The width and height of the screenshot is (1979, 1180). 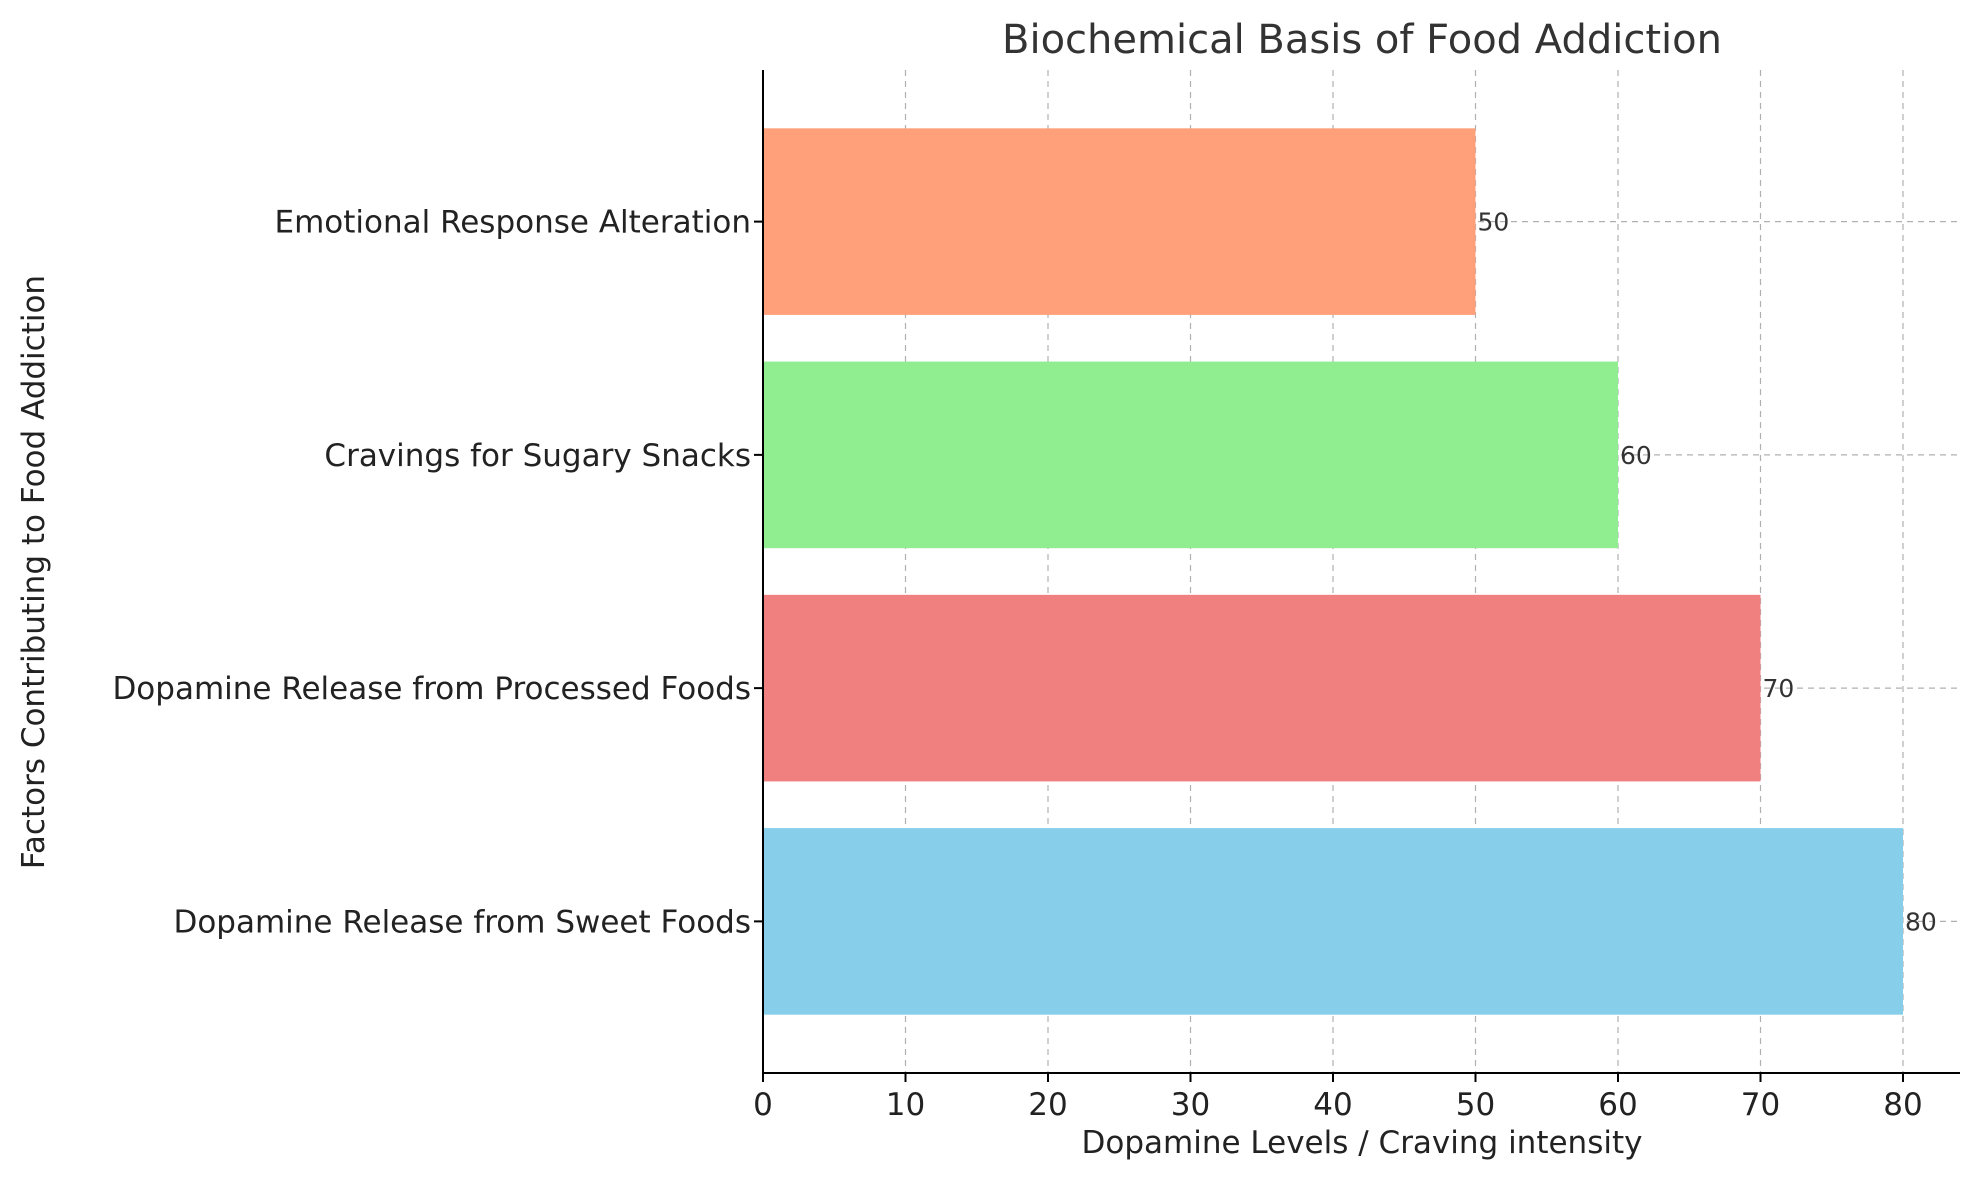 What do you see at coordinates (462, 922) in the screenshot?
I see `category-label: Dopamine Release from Sweet Foods` at bounding box center [462, 922].